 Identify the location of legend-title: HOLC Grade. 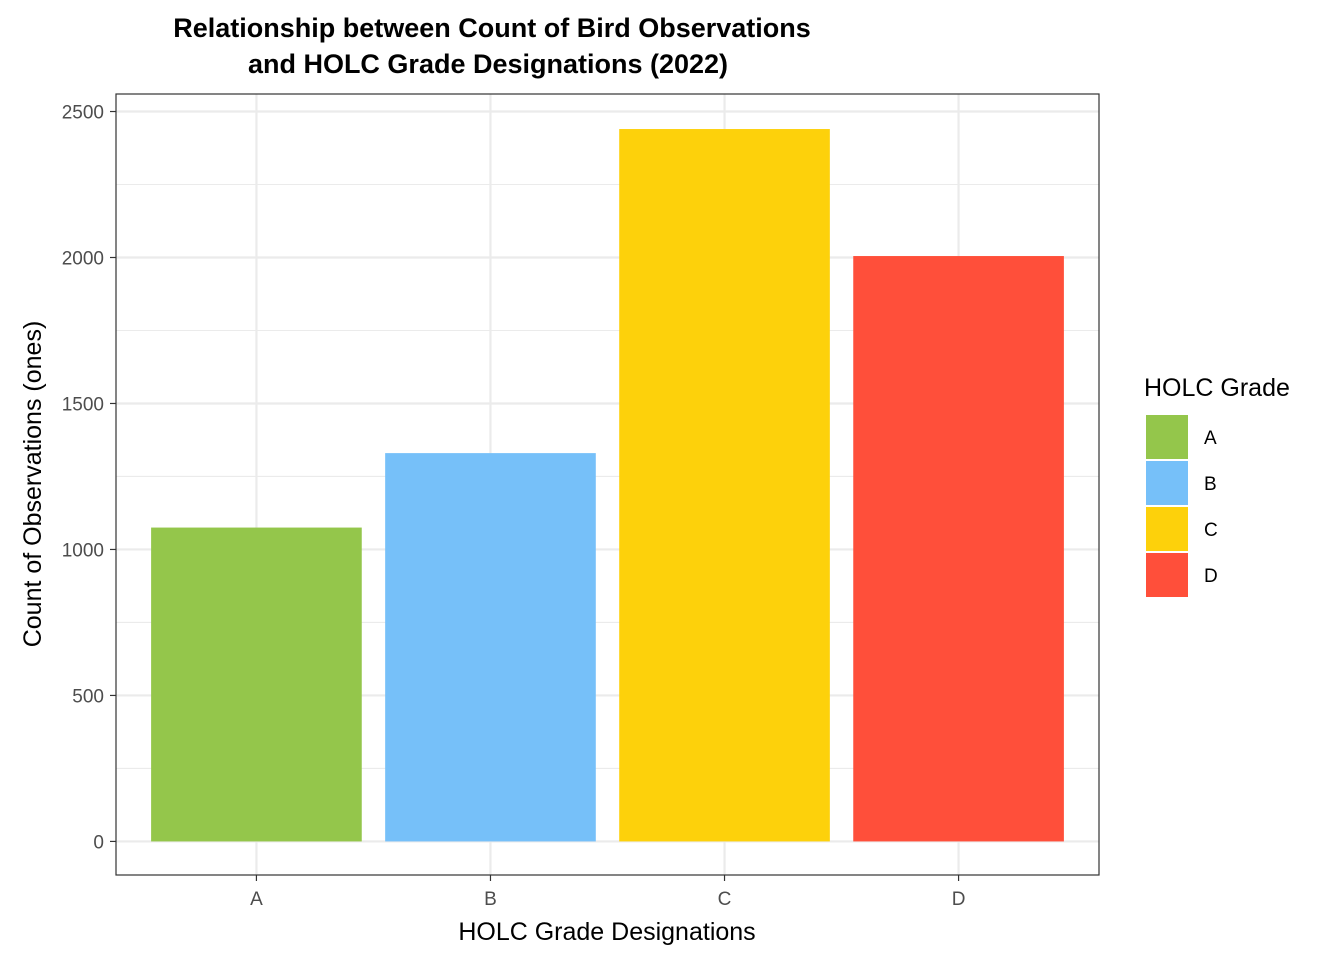
(1217, 388).